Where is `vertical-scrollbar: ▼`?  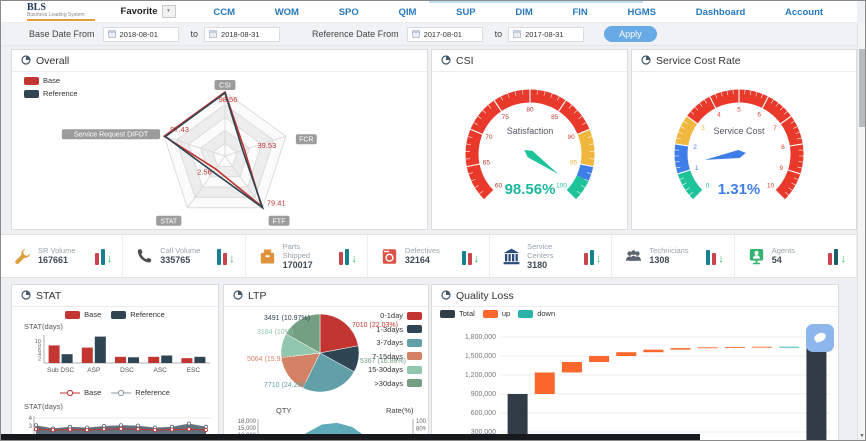
vertical-scrollbar: ▼ is located at coordinates (861, 231).